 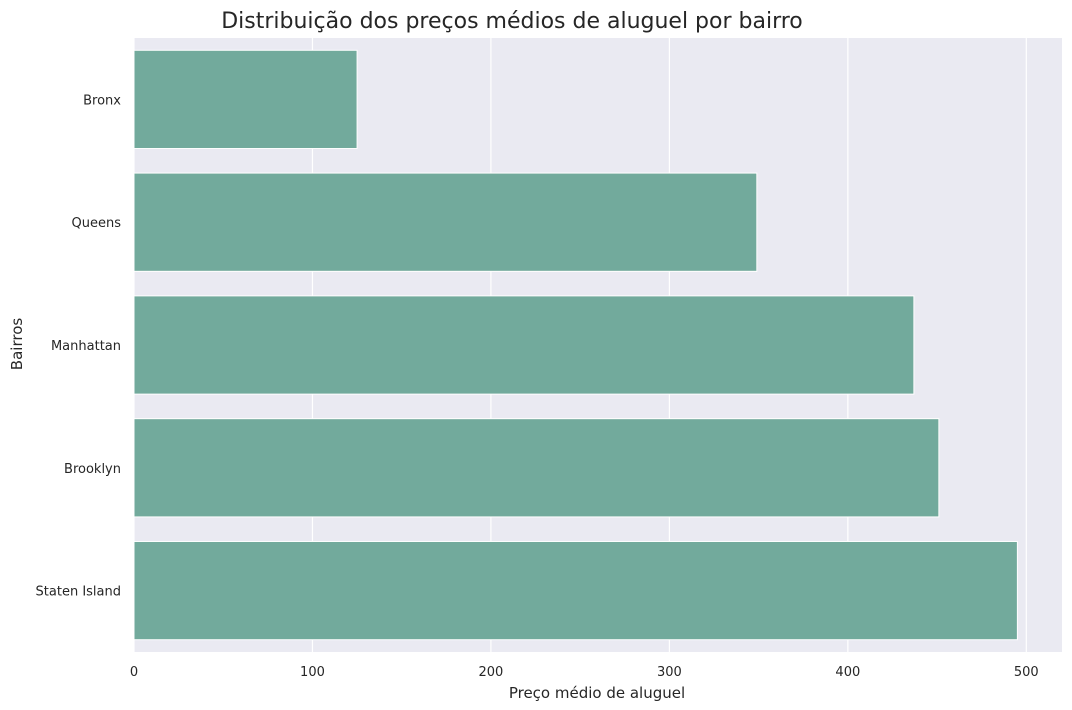 I want to click on x-tick-labels: 0 100 200 300 400 500, so click(x=584, y=672).